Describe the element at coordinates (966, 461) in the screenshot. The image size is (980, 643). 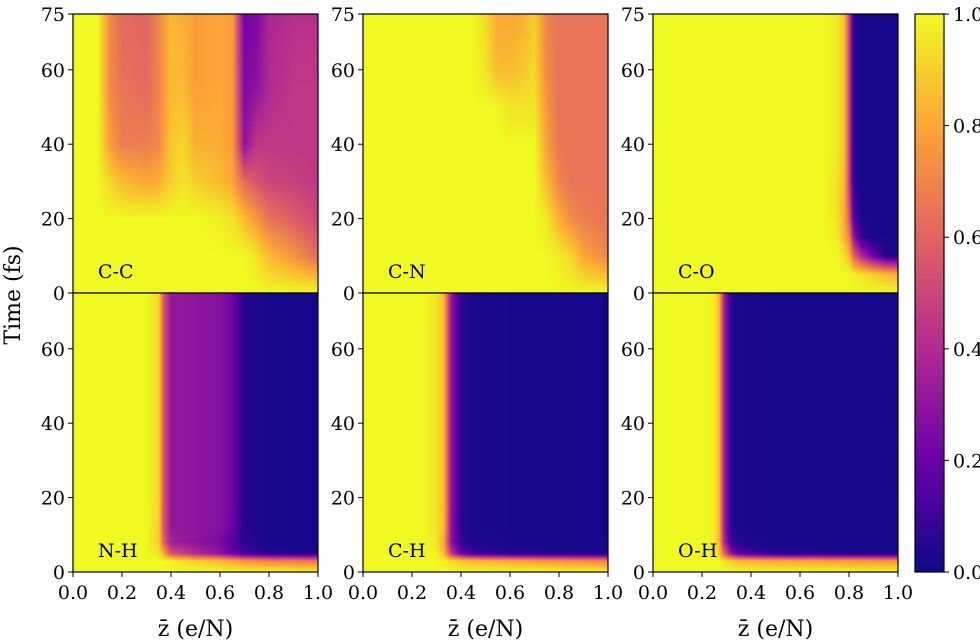
I see `colorbar-tick-label: 0.2` at that location.